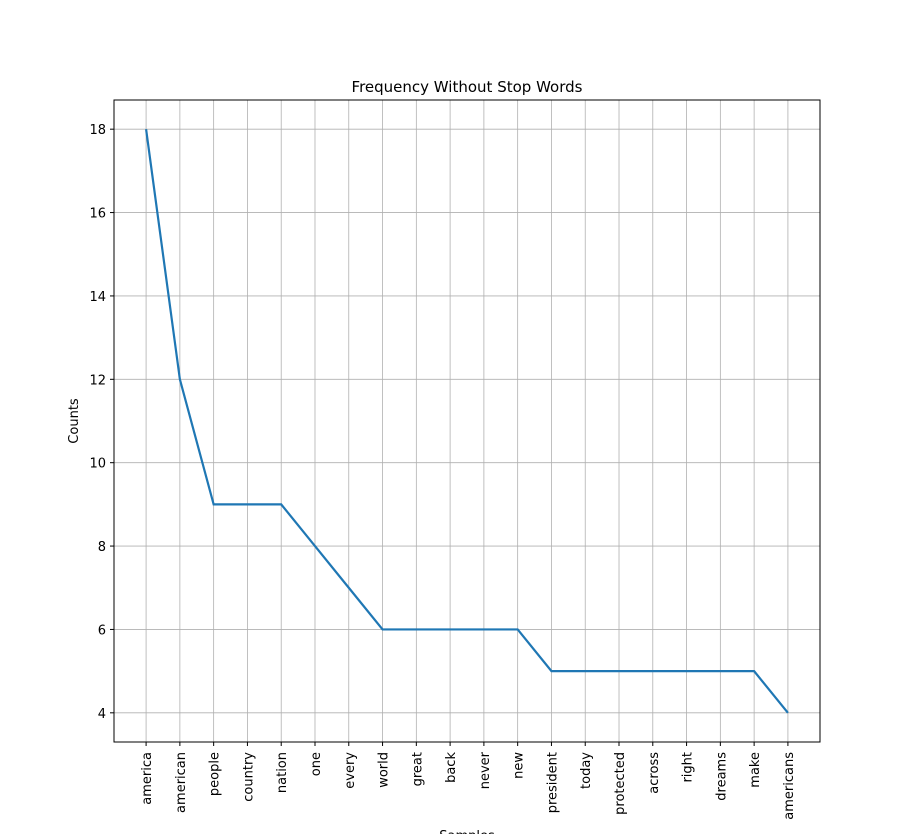  I want to click on x-tick-label: people, so click(215, 774).